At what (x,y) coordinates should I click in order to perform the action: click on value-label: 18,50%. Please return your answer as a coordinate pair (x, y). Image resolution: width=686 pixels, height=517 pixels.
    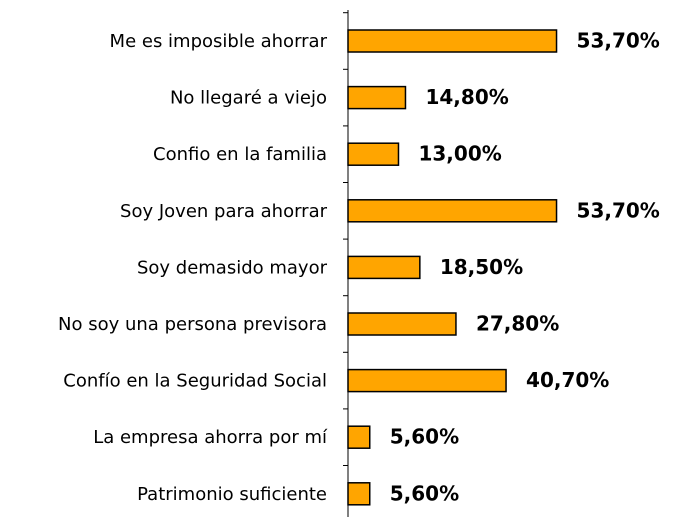
    Looking at the image, I should click on (481, 267).